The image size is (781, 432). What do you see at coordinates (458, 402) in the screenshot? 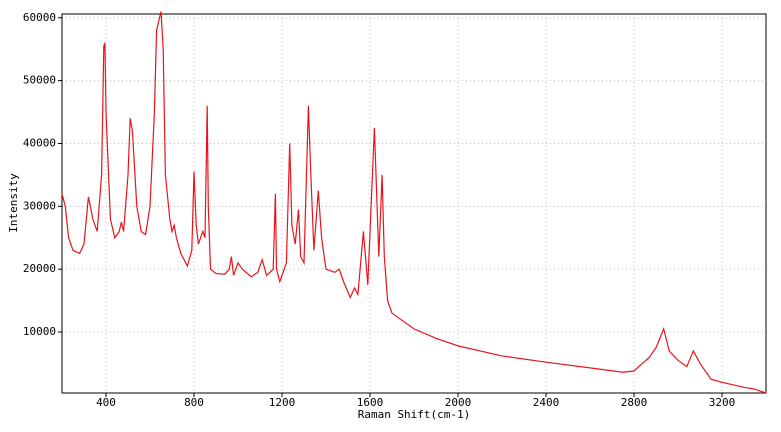
I see `x-tick-label: 2000` at bounding box center [458, 402].